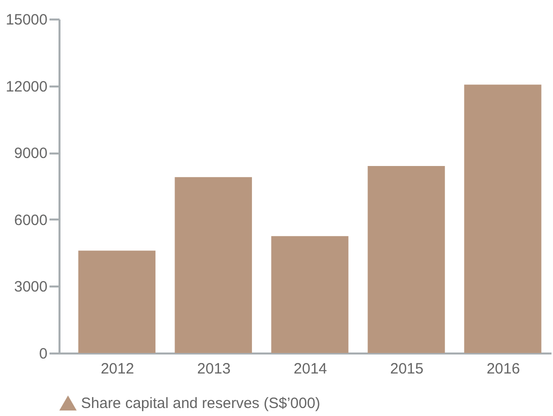  Describe the element at coordinates (31, 287) in the screenshot. I see `y-tick-label: 3000` at that location.